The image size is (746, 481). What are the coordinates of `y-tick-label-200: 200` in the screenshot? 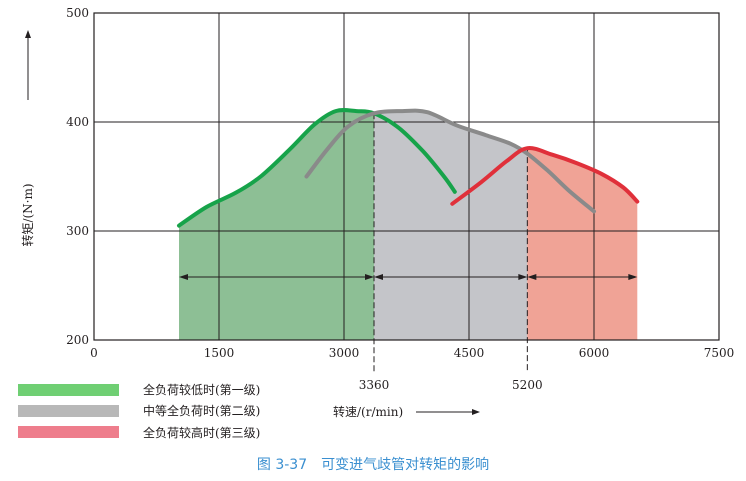 It's located at (77, 340).